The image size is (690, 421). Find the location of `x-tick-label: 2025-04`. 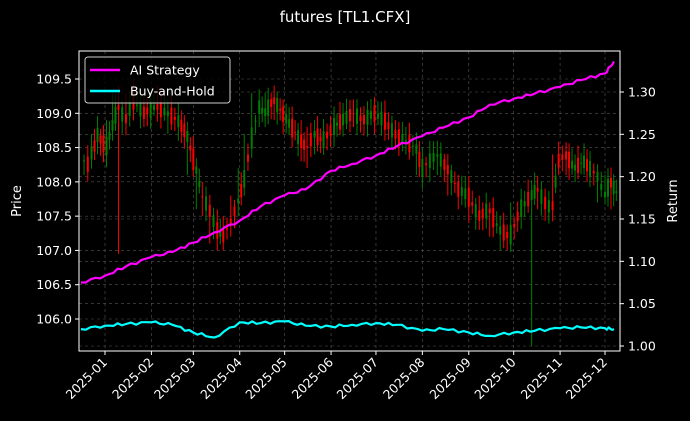

x-tick-label: 2025-04 is located at coordinates (221, 378).